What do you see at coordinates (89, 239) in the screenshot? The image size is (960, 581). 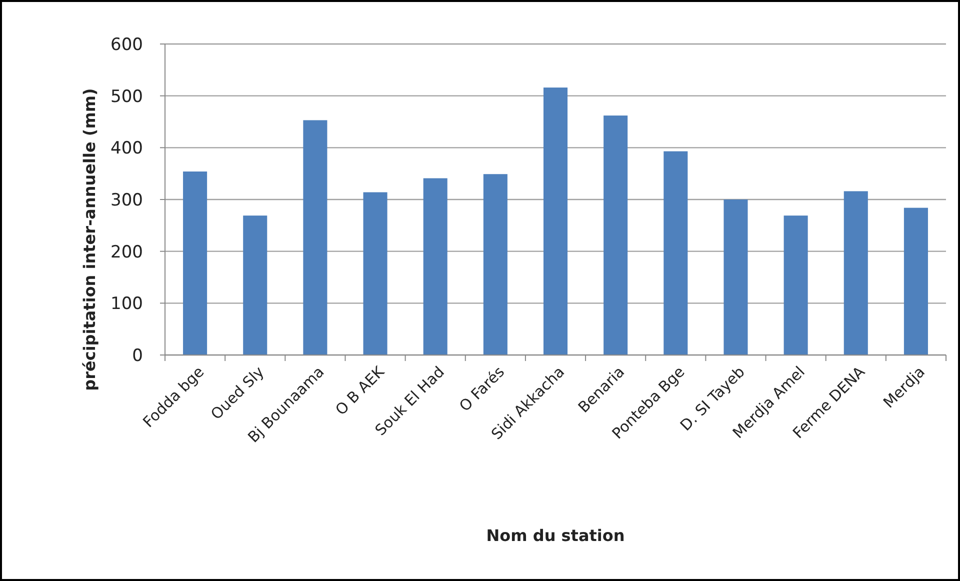 I see `y-axis-title: précipitation inter-annuelle (mm)` at bounding box center [89, 239].